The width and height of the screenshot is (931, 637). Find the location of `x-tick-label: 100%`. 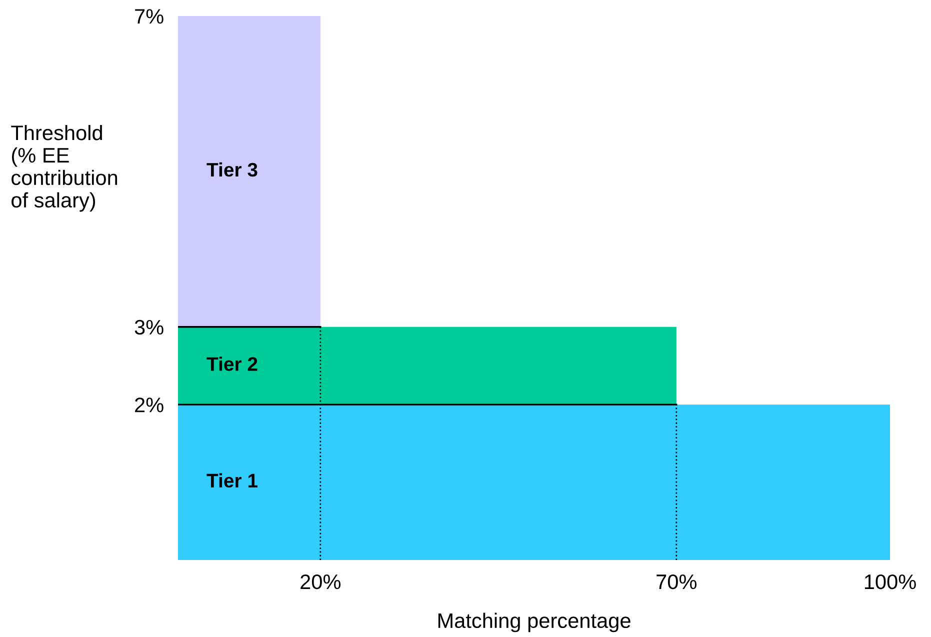

x-tick-label: 100% is located at coordinates (890, 582).